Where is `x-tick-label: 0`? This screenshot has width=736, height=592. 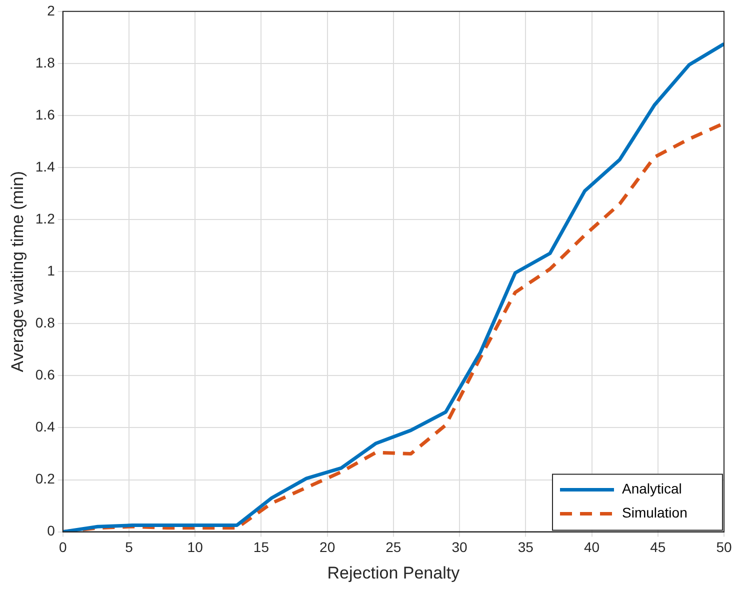 x-tick-label: 0 is located at coordinates (62, 547).